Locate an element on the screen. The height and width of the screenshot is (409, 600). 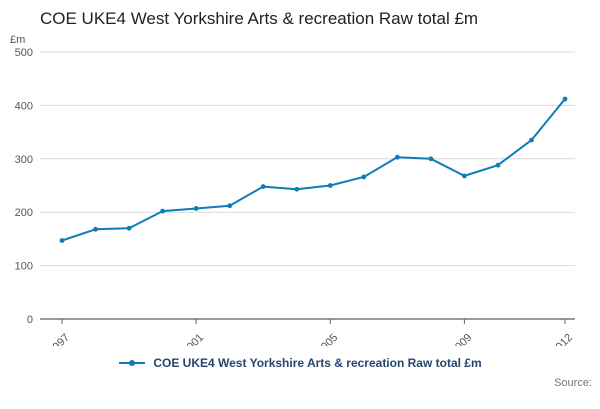
x-tick-label: 2005 is located at coordinates (328, 339).